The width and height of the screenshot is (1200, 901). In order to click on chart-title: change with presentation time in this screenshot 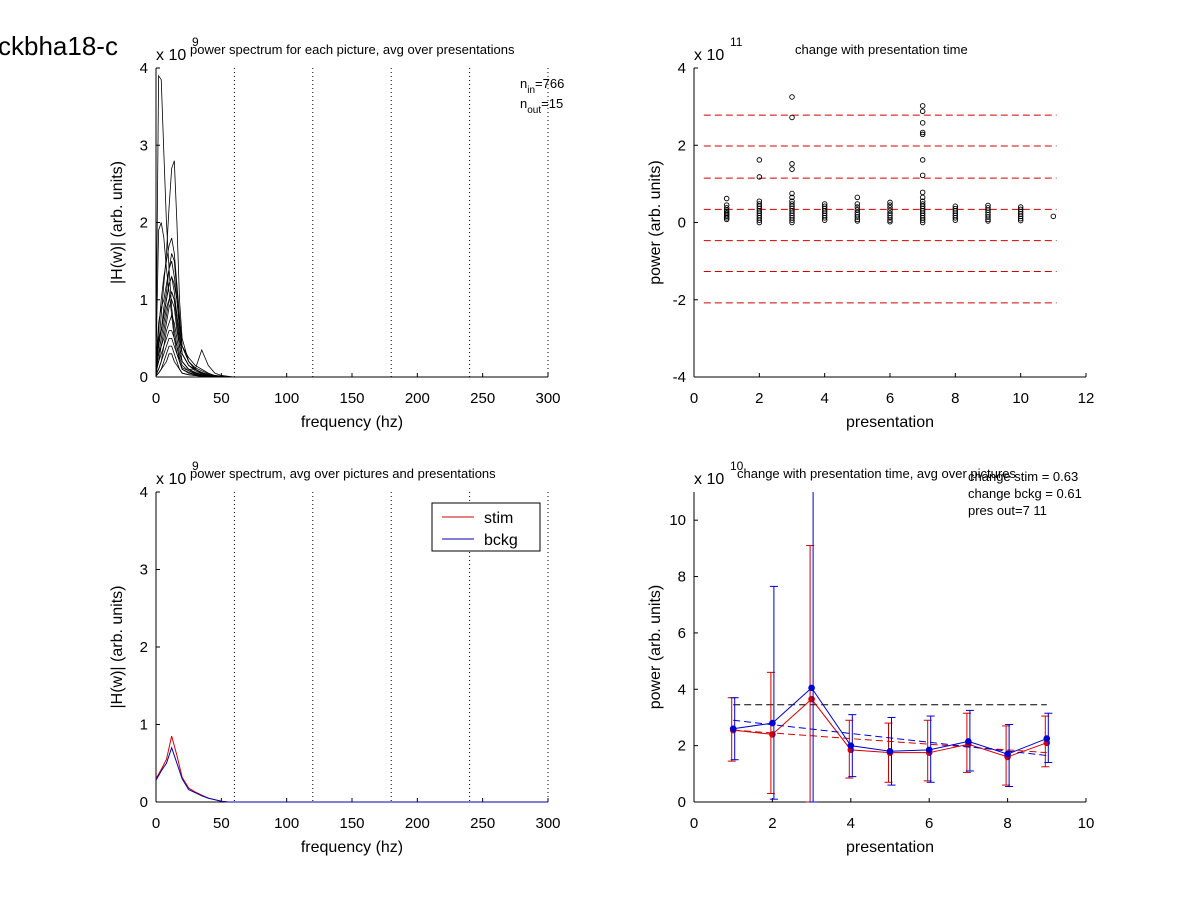, I will do `click(881, 49)`.